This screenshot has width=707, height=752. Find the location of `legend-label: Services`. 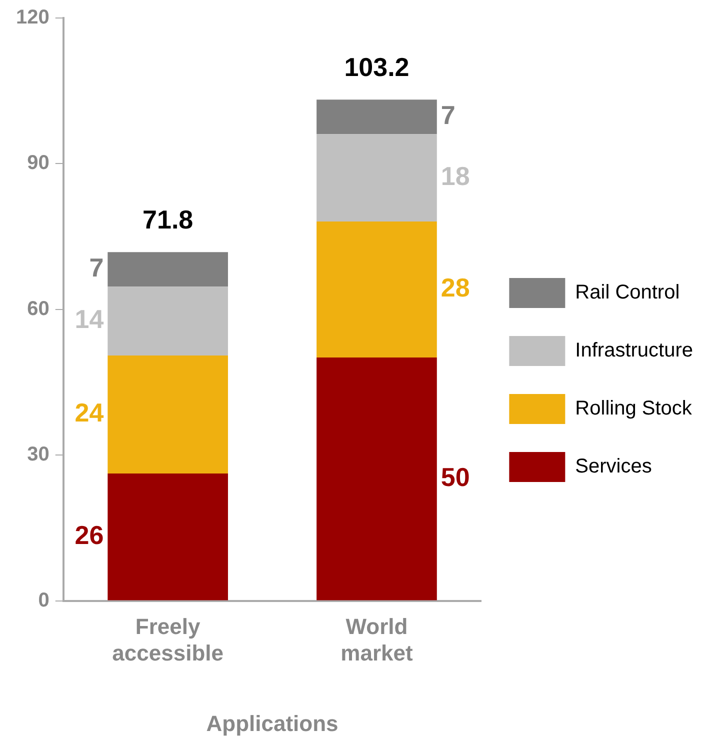

legend-label: Services is located at coordinates (613, 467).